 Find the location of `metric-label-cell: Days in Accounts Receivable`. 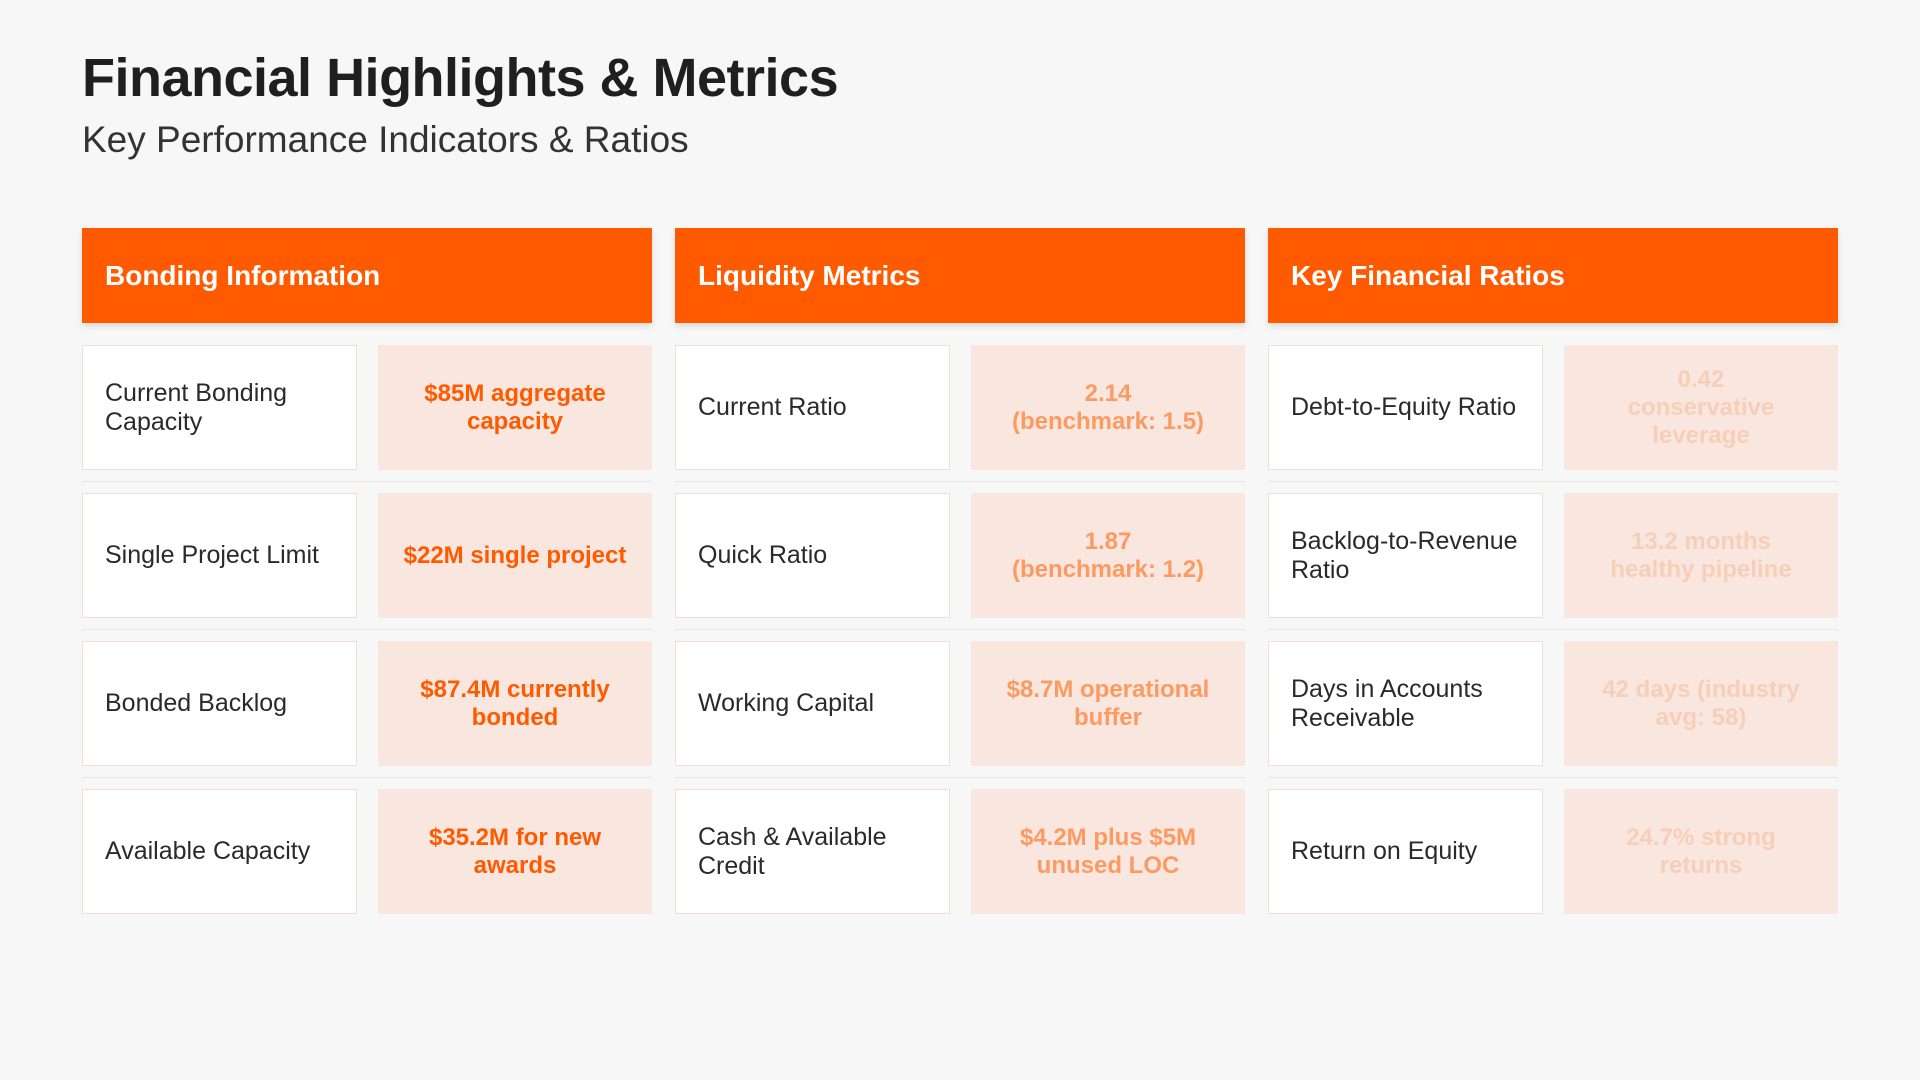

metric-label-cell: Days in Accounts Receivable is located at coordinates (1405, 703).